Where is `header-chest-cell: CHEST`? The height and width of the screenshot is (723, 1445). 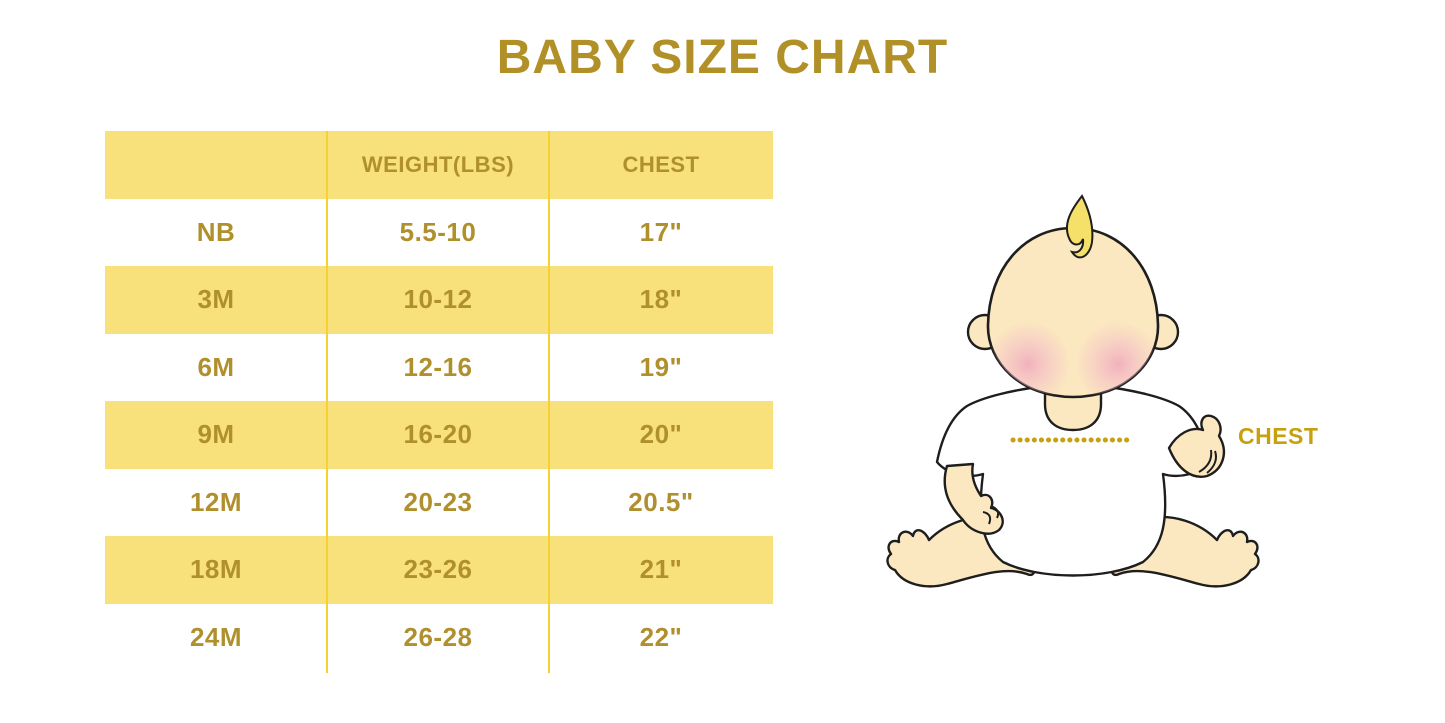
header-chest-cell: CHEST is located at coordinates (661, 164).